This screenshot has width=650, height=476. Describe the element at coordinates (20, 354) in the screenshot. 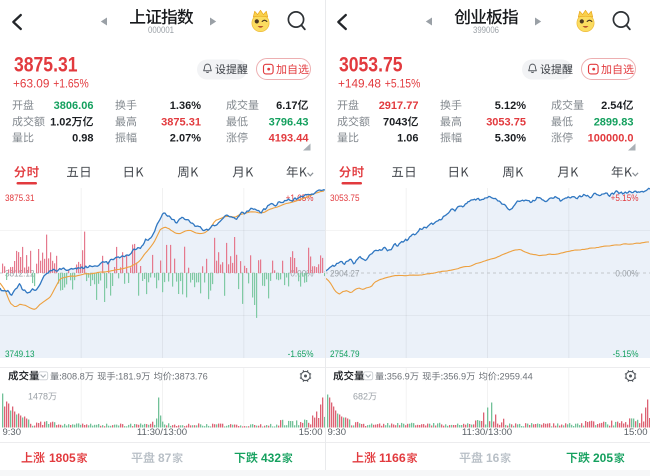

I see `svg-text: 3749.13` at that location.